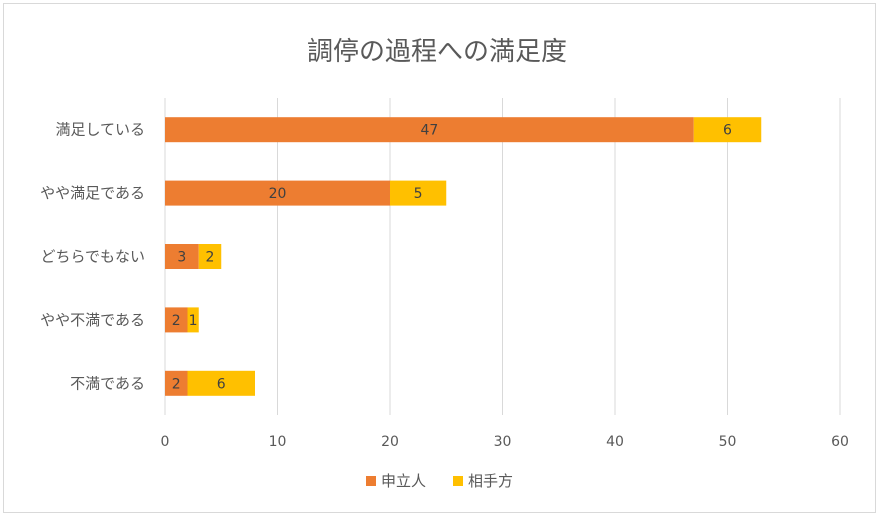 The width and height of the screenshot is (883, 520). Describe the element at coordinates (92, 193) in the screenshot. I see `category-label: やや満足である` at that location.